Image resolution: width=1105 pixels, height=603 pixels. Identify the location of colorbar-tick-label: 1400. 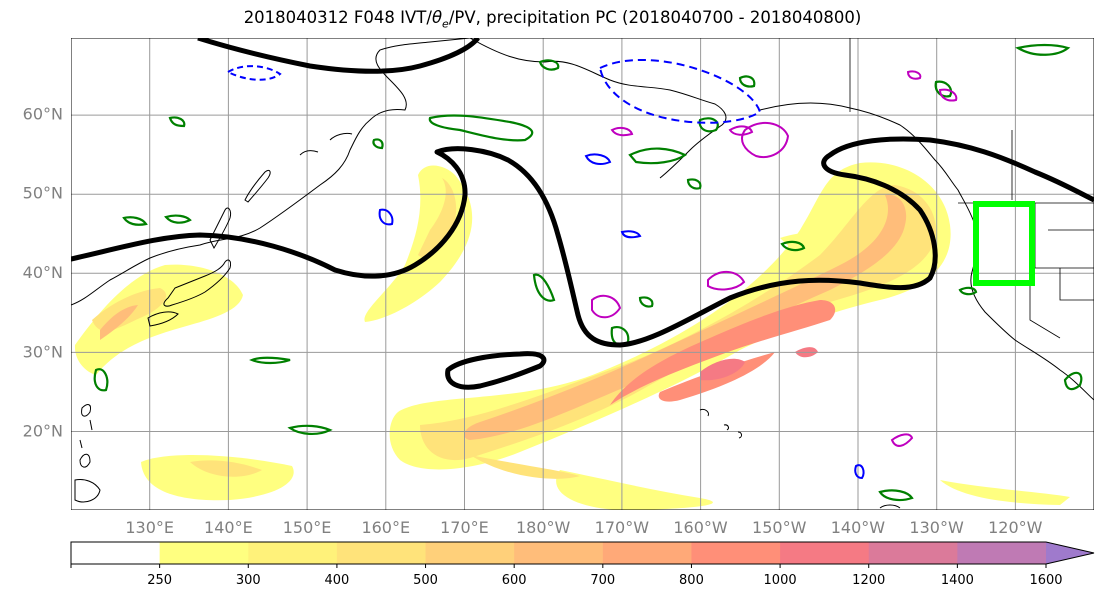
(957, 580).